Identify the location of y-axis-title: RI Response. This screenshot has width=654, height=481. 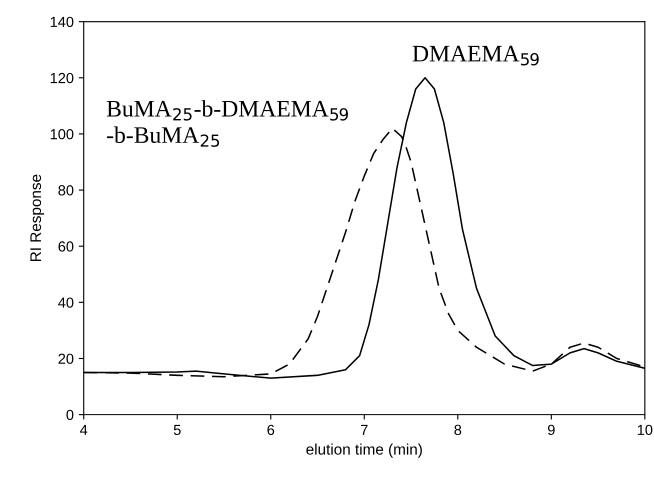
(37, 218).